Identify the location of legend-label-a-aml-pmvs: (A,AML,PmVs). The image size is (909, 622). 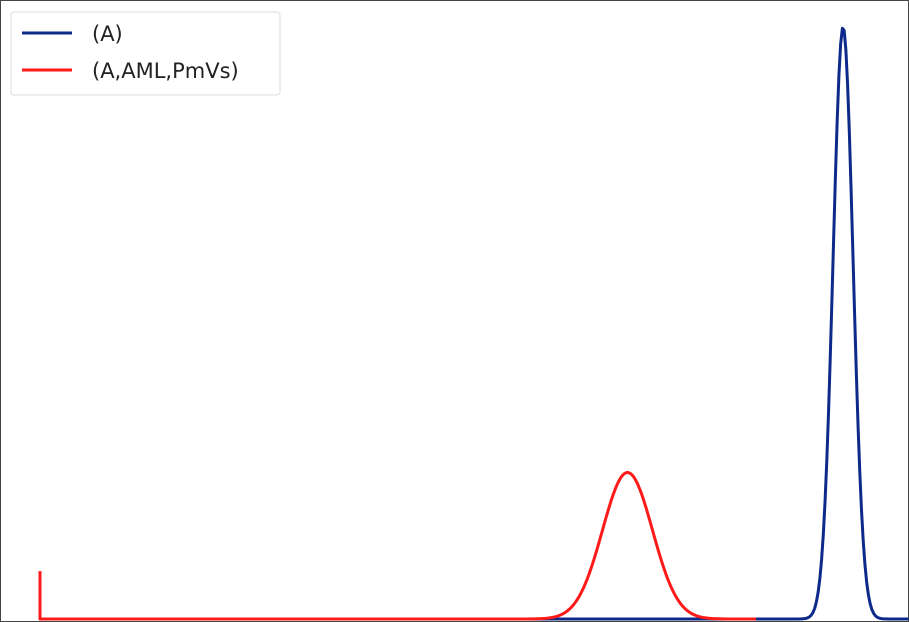
(165, 71).